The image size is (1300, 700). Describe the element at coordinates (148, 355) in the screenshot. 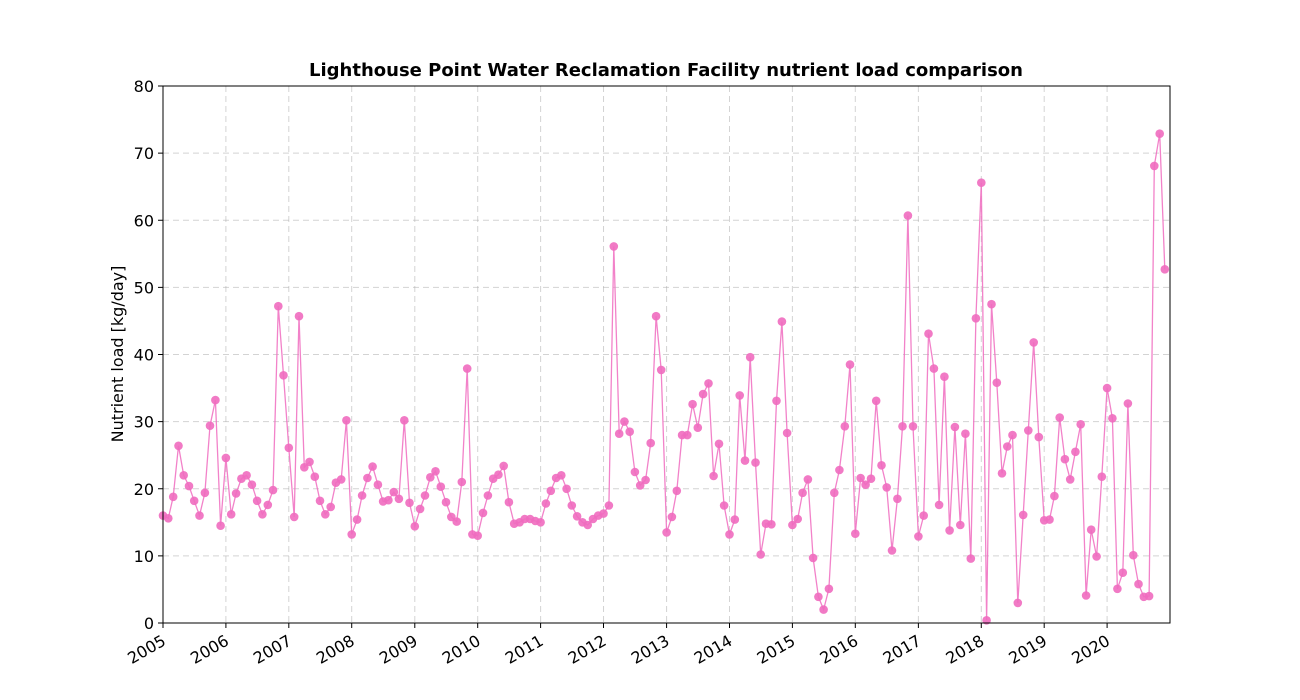

I see `y-axis-ticks: 0 10 20 30 40 50 60 70 80` at that location.